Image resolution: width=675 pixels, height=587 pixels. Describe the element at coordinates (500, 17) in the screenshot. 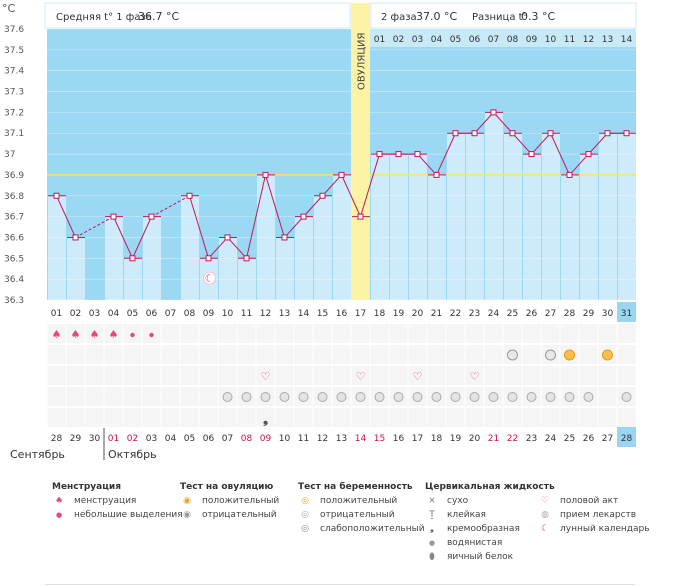

I see `temp-diff-label: Разница t°` at that location.